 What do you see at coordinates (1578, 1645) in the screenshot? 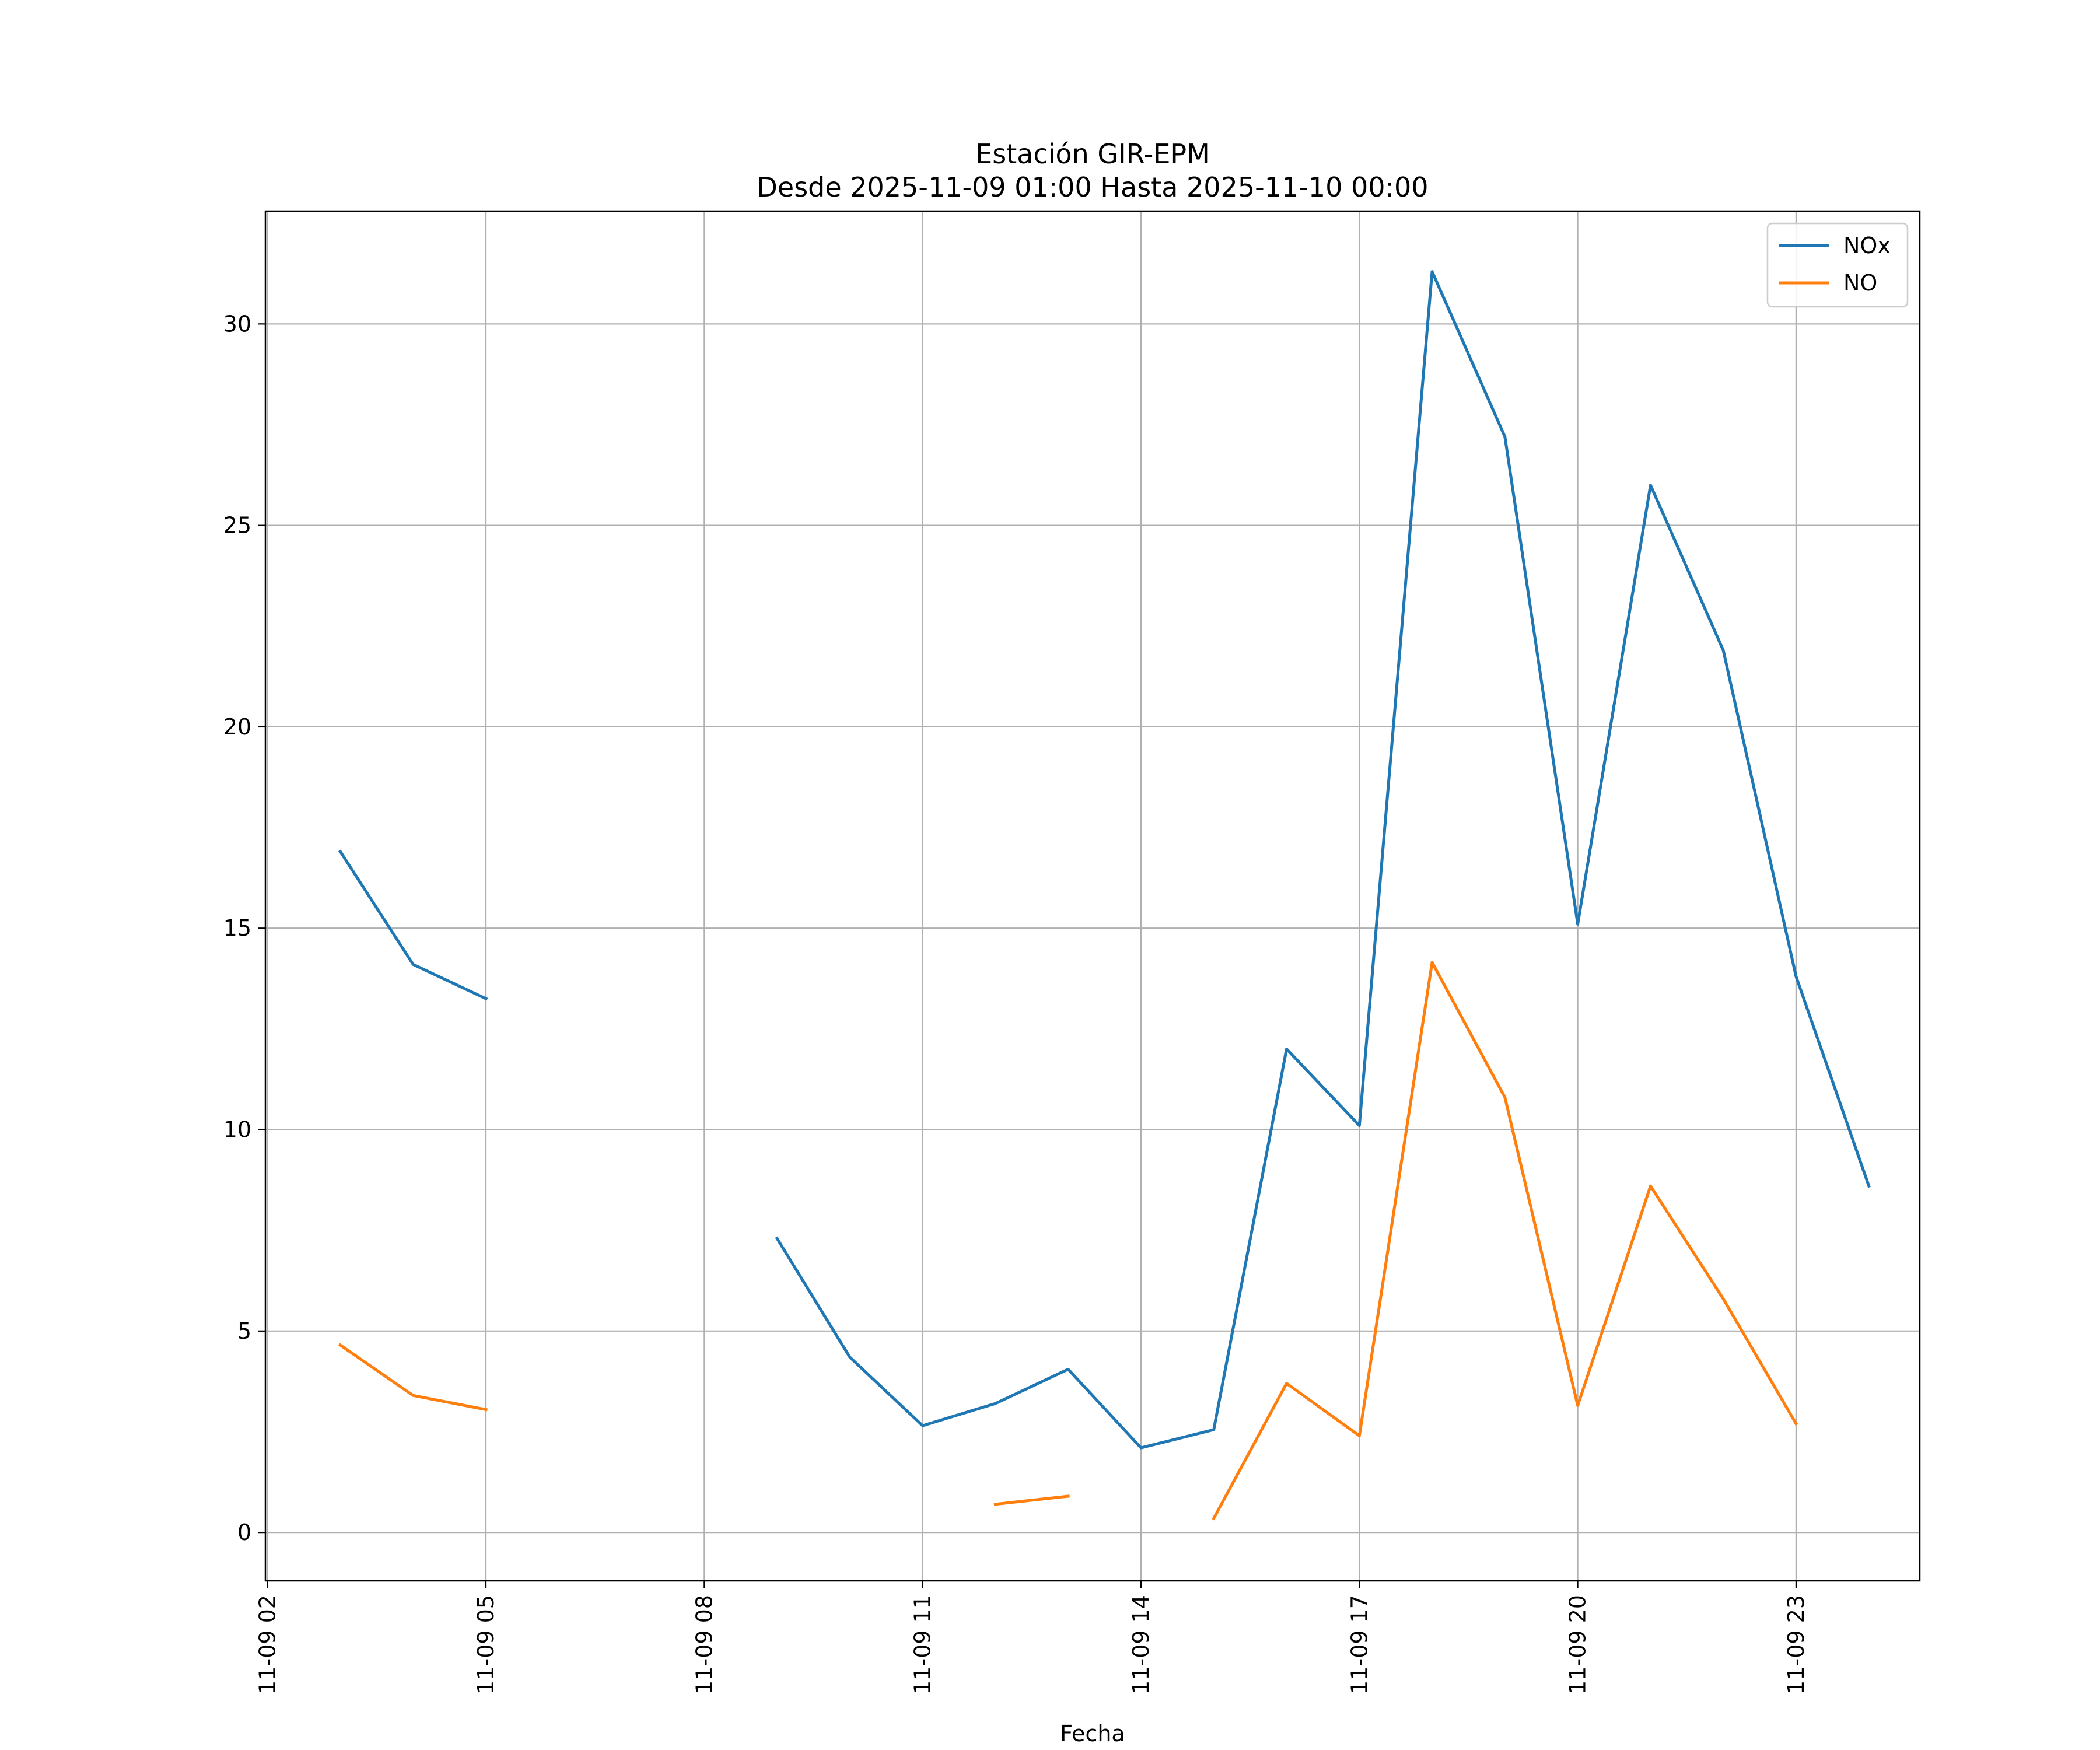
I see `x-tick-label: 11-09 20` at bounding box center [1578, 1645].